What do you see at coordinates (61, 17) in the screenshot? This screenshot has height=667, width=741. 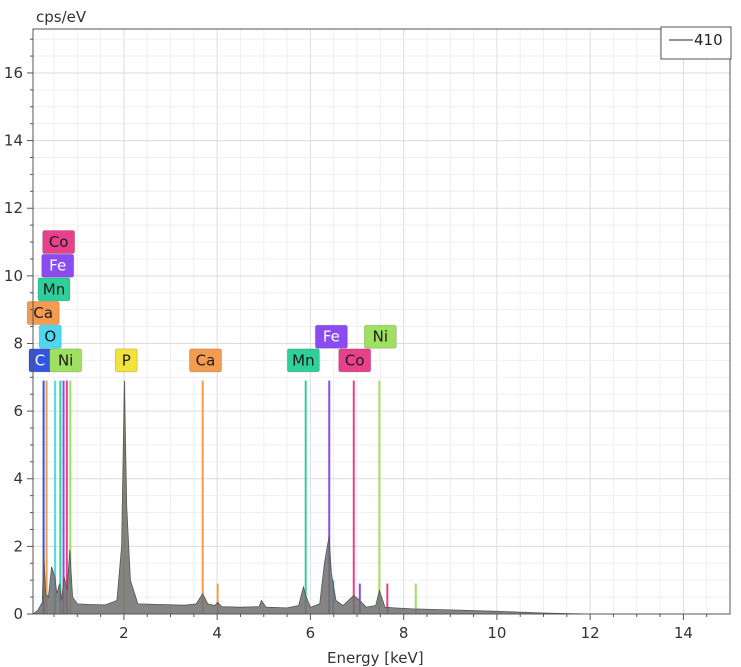 I see `y-axis-title: cps/eV` at bounding box center [61, 17].